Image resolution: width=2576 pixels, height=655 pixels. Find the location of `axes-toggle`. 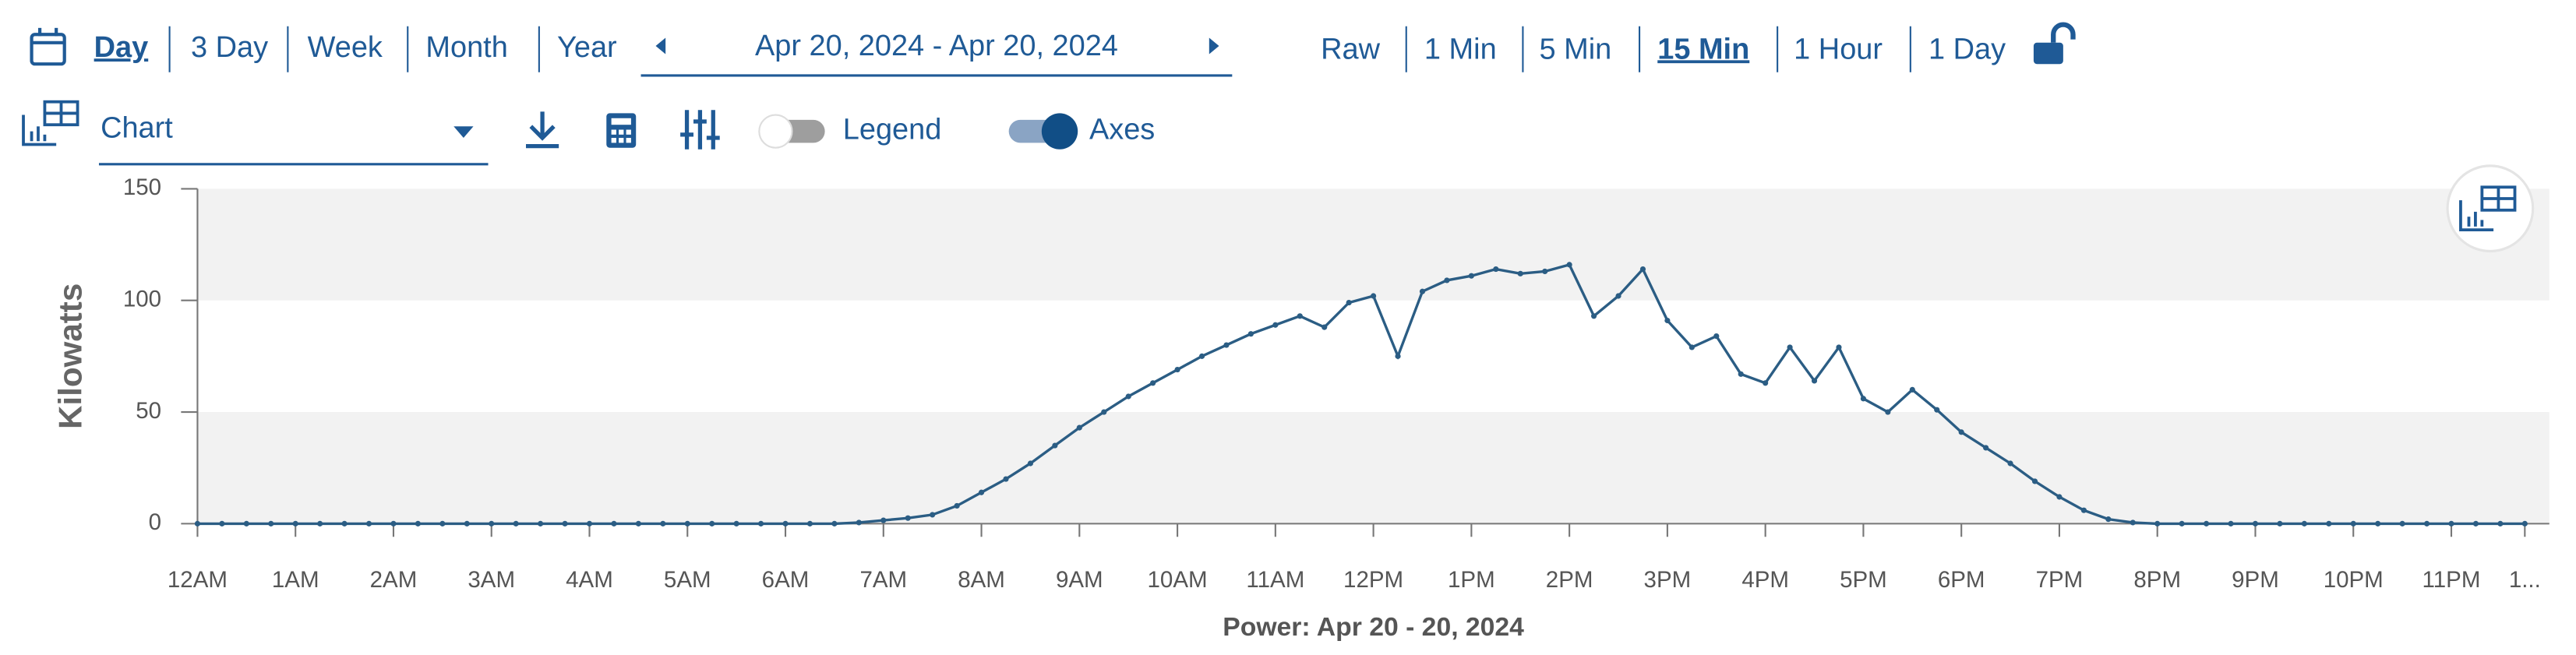

axes-toggle is located at coordinates (1043, 131).